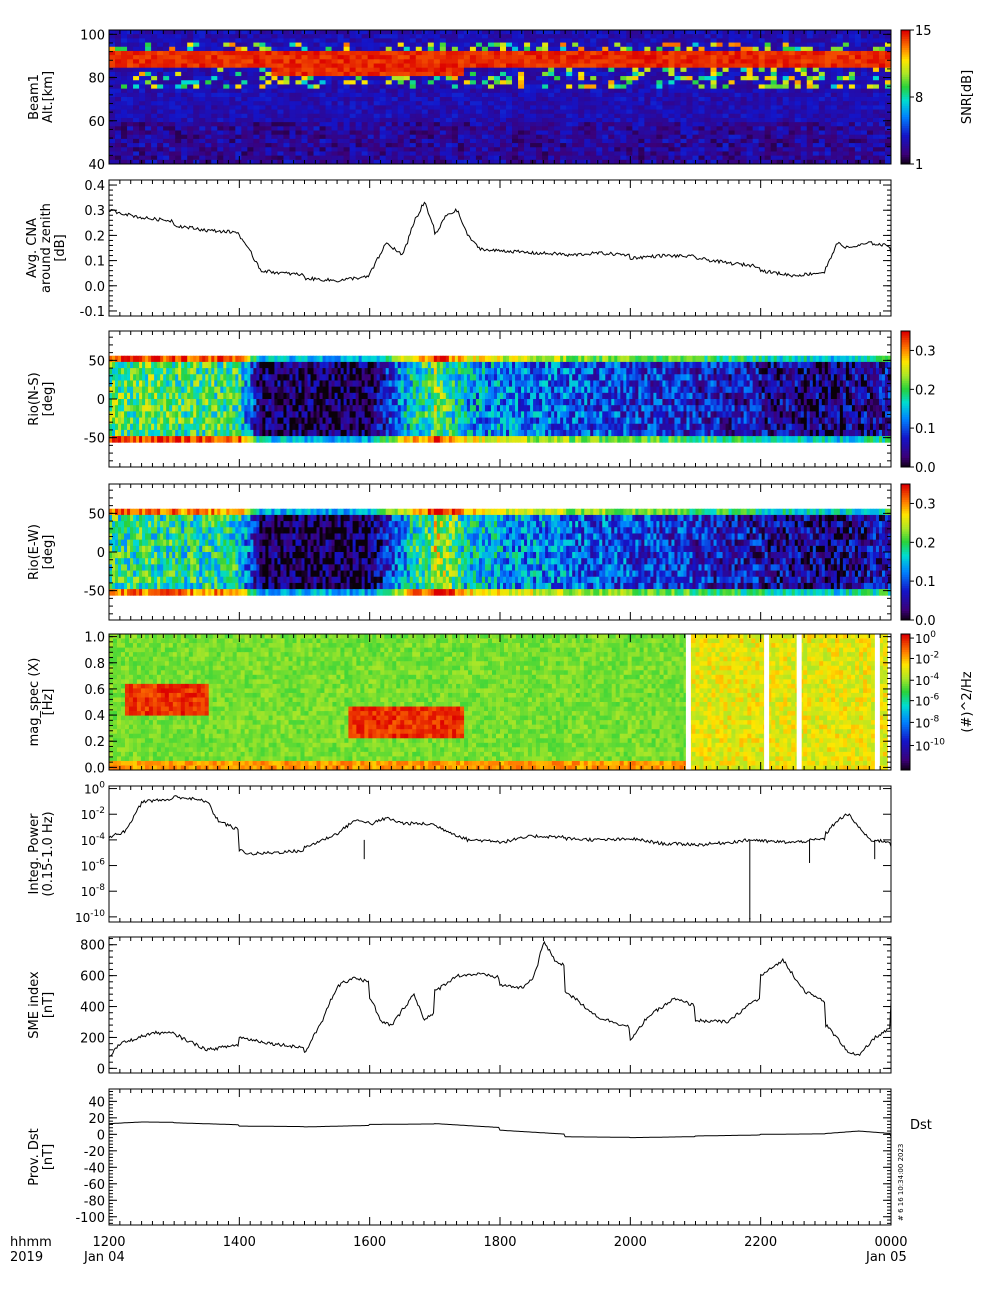  Describe the element at coordinates (905, 123) in the screenshot. I see `colorbar-cell` at that location.